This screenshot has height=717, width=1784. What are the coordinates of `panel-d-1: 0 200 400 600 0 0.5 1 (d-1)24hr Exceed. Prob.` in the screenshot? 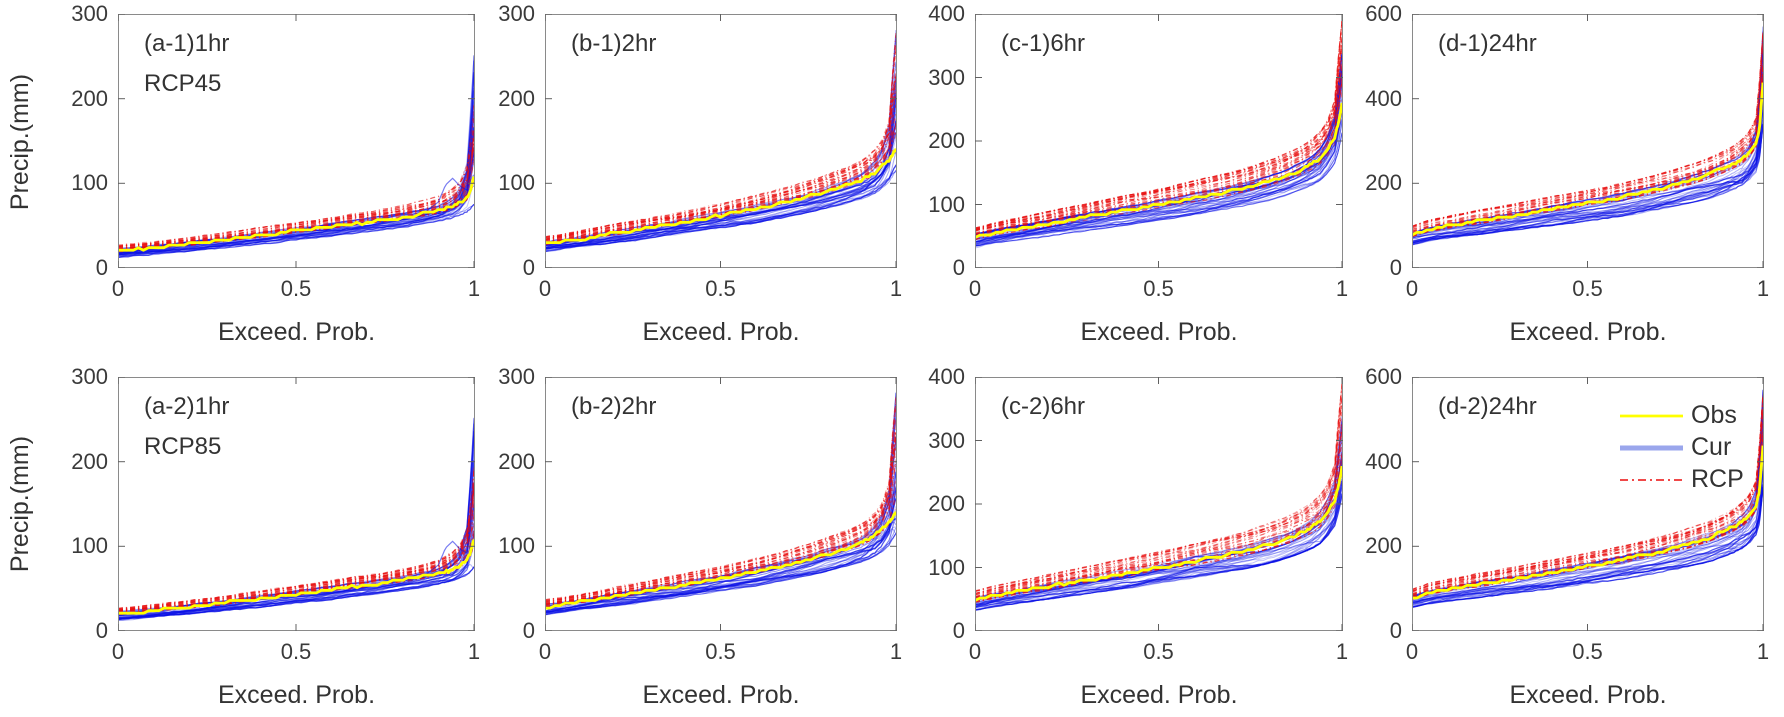 It's located at (1567, 173).